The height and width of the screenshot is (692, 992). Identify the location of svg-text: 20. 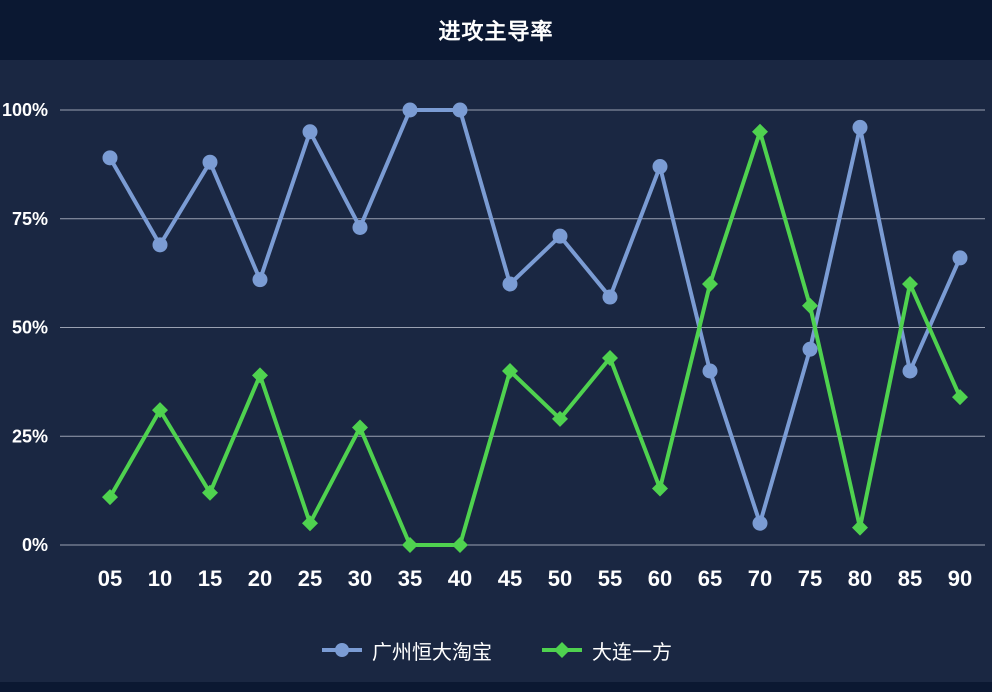
(260, 578).